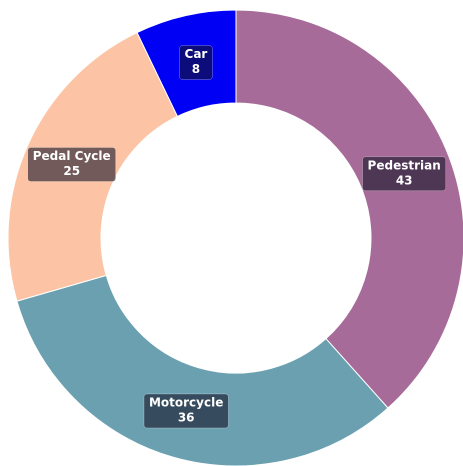 The width and height of the screenshot is (463, 466). What do you see at coordinates (404, 180) in the screenshot?
I see `label-value: 43` at bounding box center [404, 180].